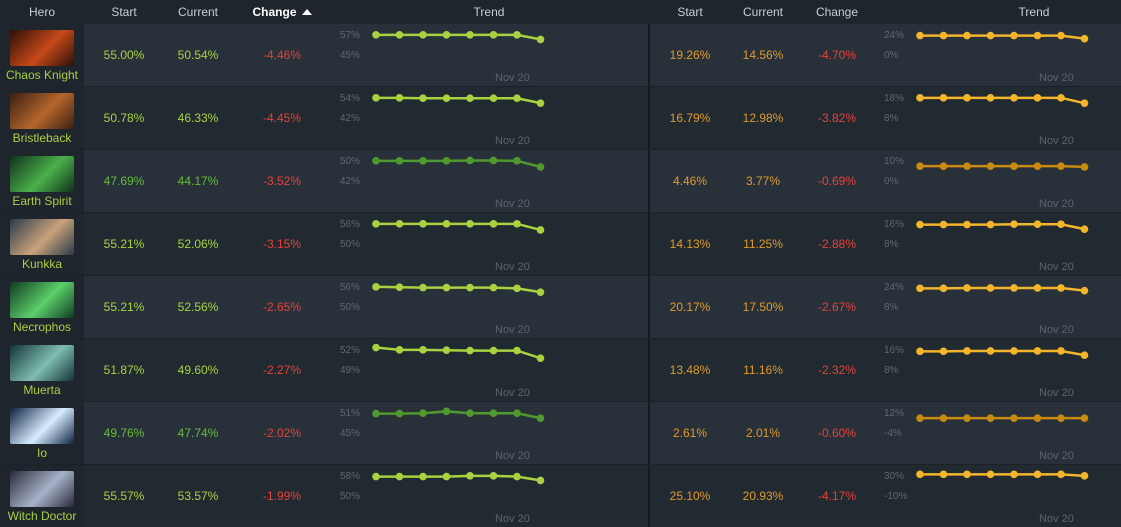 The height and width of the screenshot is (527, 1121). I want to click on pickrate-trend-tick-max: 10%, so click(894, 161).